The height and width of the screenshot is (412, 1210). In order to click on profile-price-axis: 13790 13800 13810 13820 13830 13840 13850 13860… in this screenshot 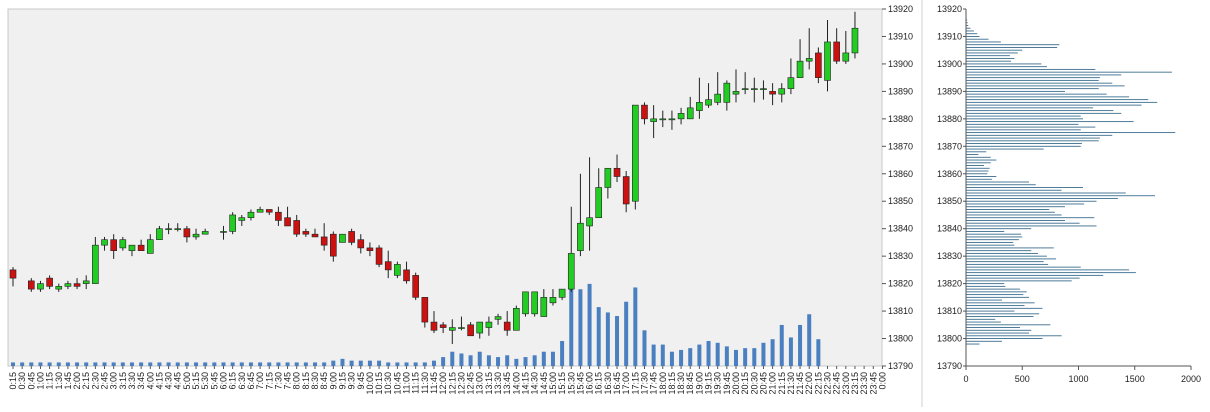, I will do `click(952, 187)`.